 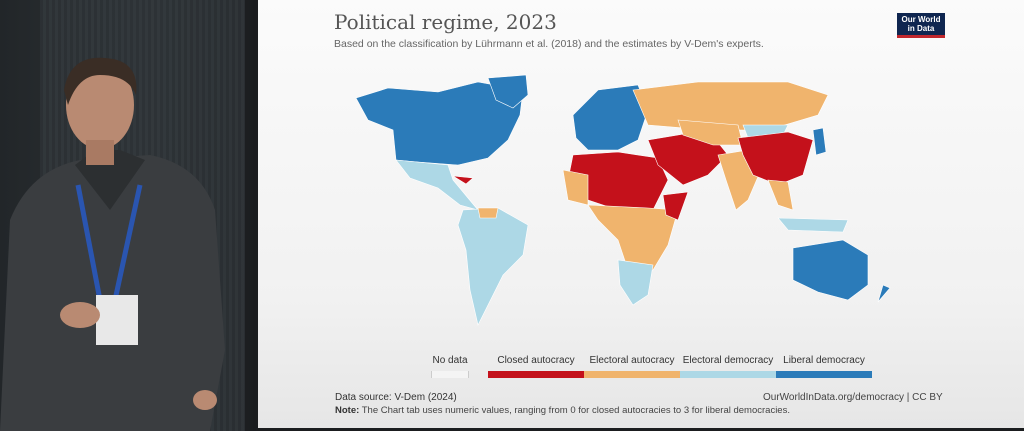 I want to click on map-venezuela, so click(x=488, y=213).